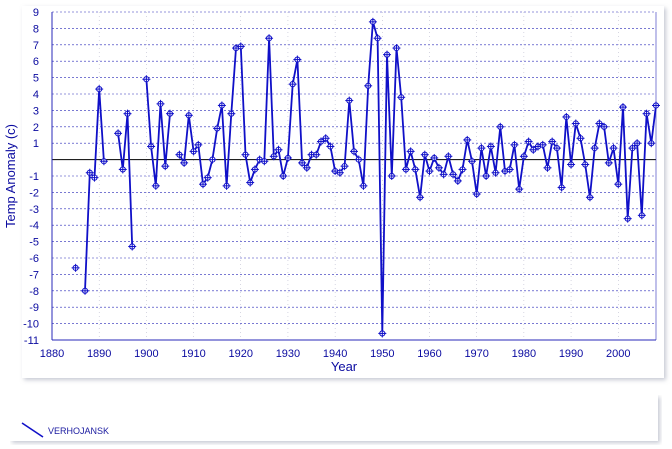  Describe the element at coordinates (34, 193) in the screenshot. I see `y-tick-label: -2` at that location.